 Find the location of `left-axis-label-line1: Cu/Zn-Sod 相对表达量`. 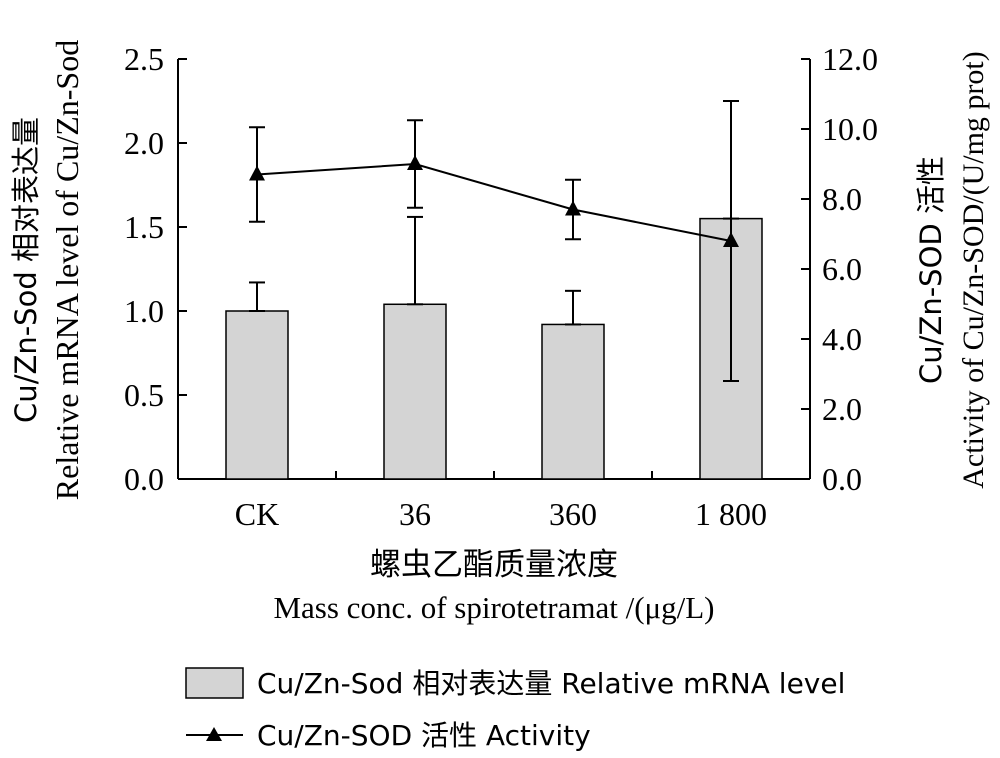

left-axis-label-line1: Cu/Zn-Sod 相对表达量 is located at coordinates (26, 270).